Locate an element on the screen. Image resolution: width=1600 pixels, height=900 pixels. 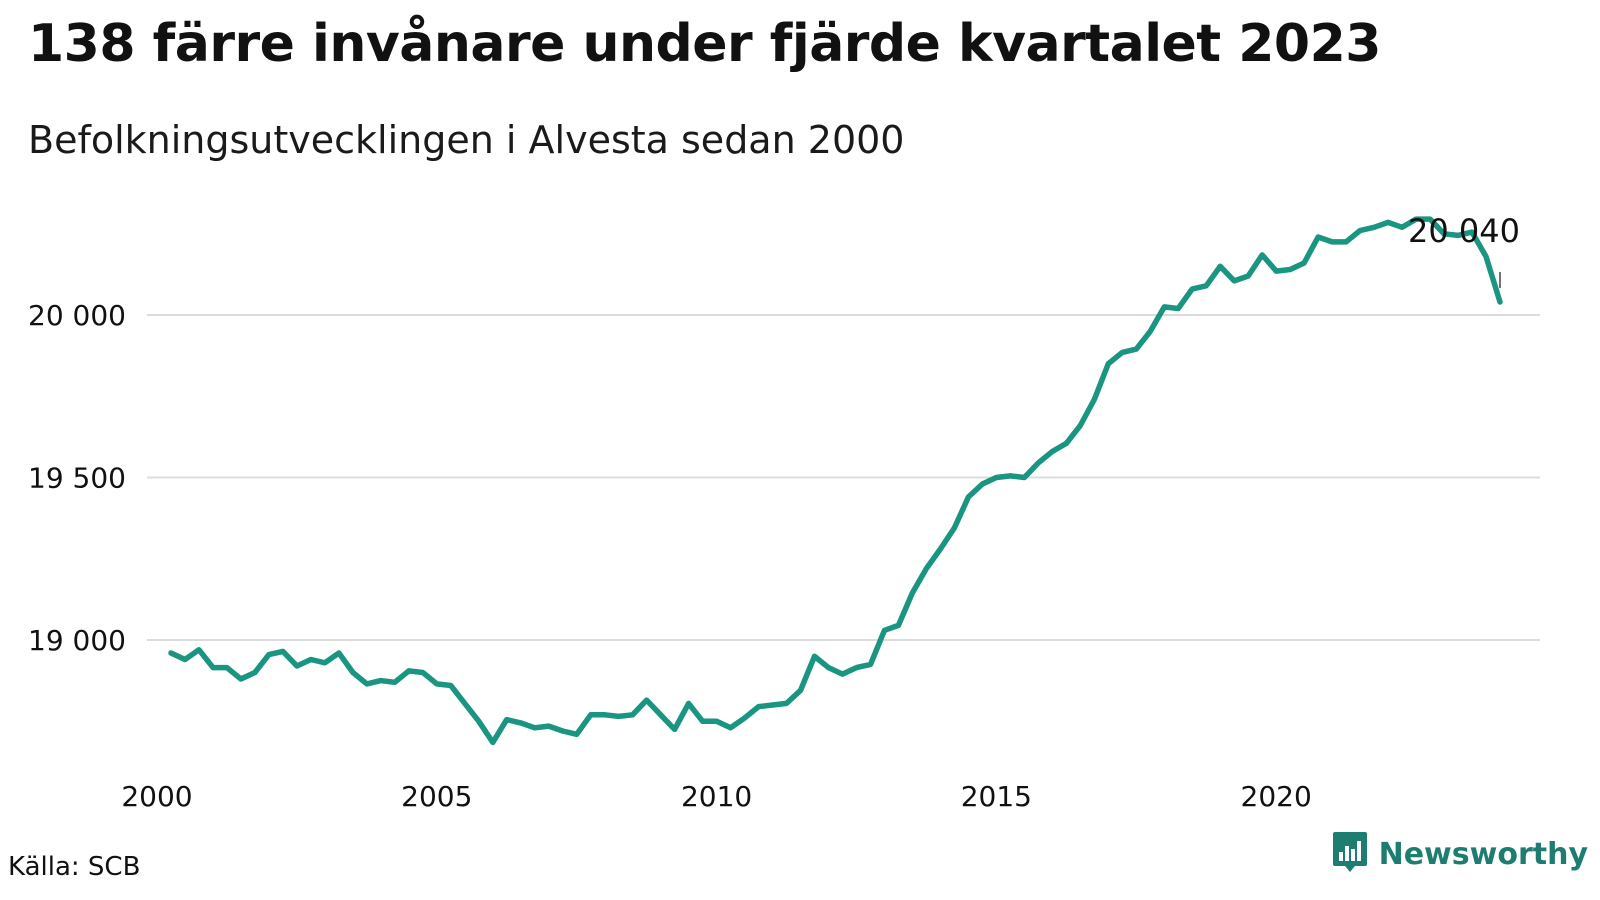
annotation-layer: 20 040 is located at coordinates (1464, 250).